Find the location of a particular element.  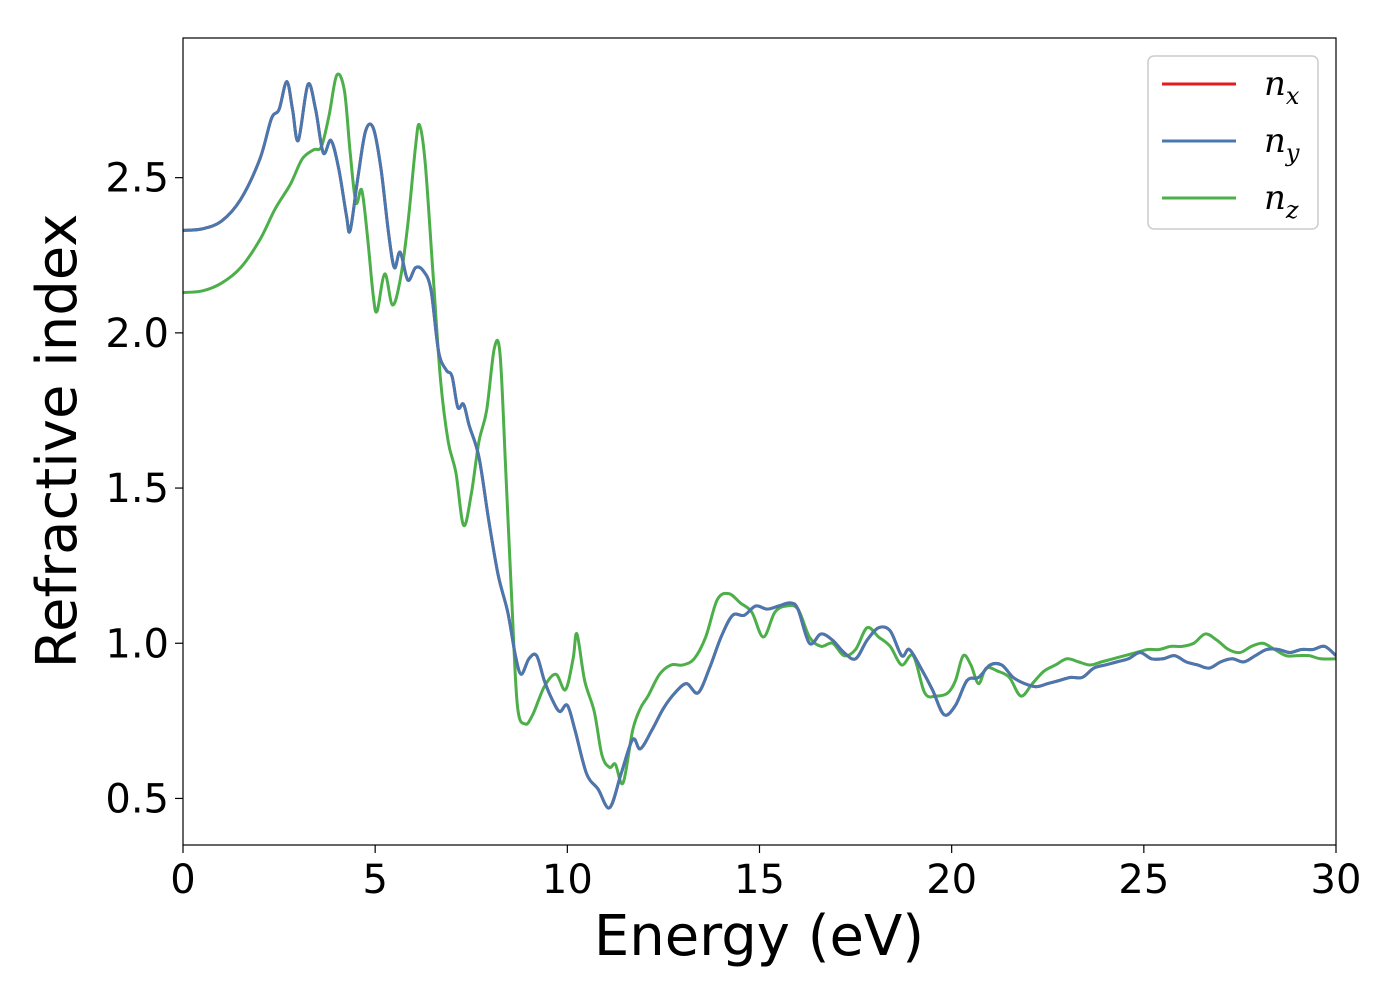

y-axis: 0.5 1.0 1.5 2.0 2.5 is located at coordinates (144, 489).